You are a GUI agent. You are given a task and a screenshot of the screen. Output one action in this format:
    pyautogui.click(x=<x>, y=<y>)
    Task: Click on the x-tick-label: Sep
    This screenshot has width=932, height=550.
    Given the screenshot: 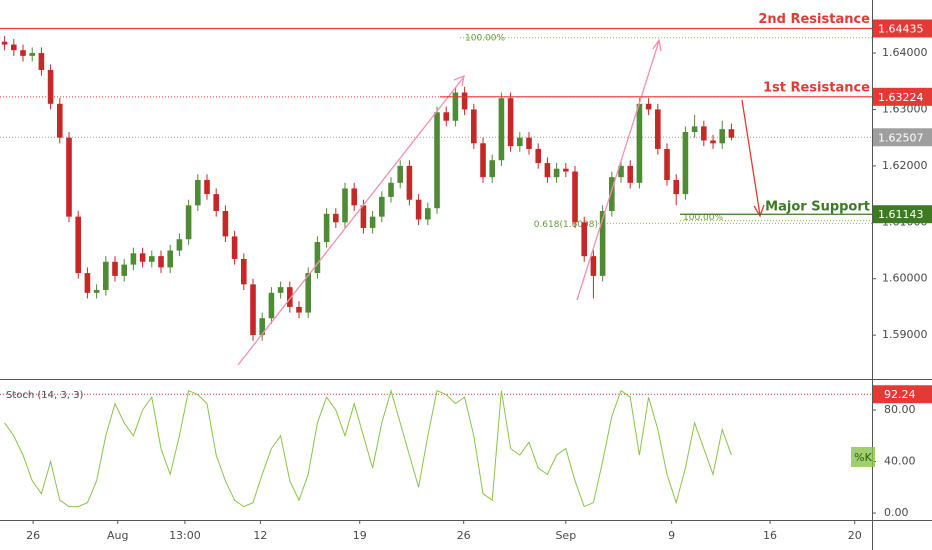 What is the action you would take?
    pyautogui.click(x=565, y=535)
    